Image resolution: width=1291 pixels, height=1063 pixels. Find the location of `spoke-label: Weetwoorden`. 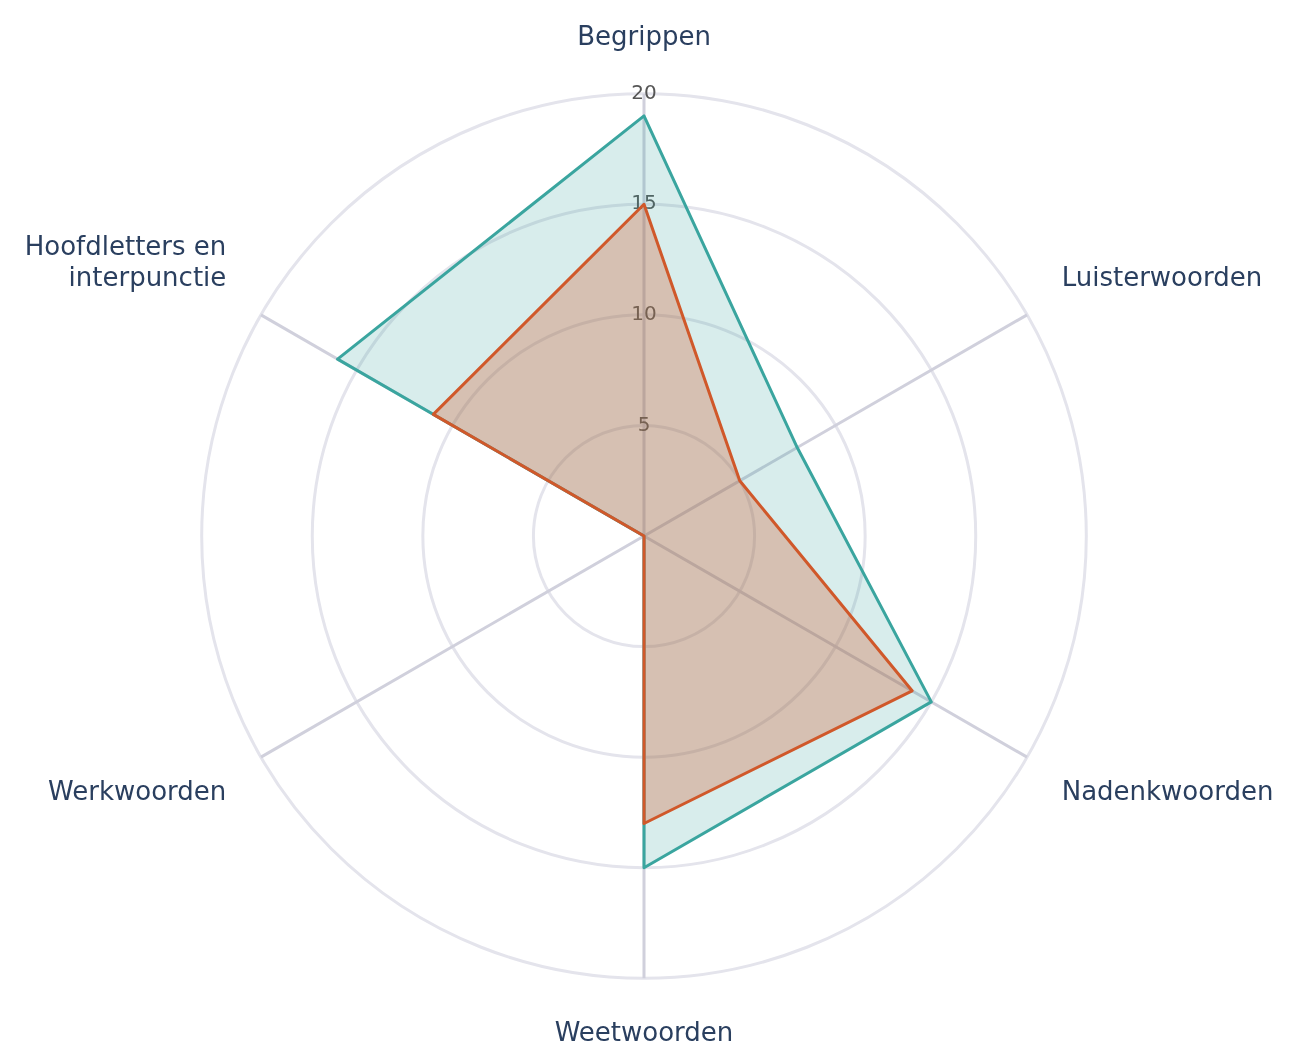

spoke-label: Weetwoorden is located at coordinates (644, 1031).